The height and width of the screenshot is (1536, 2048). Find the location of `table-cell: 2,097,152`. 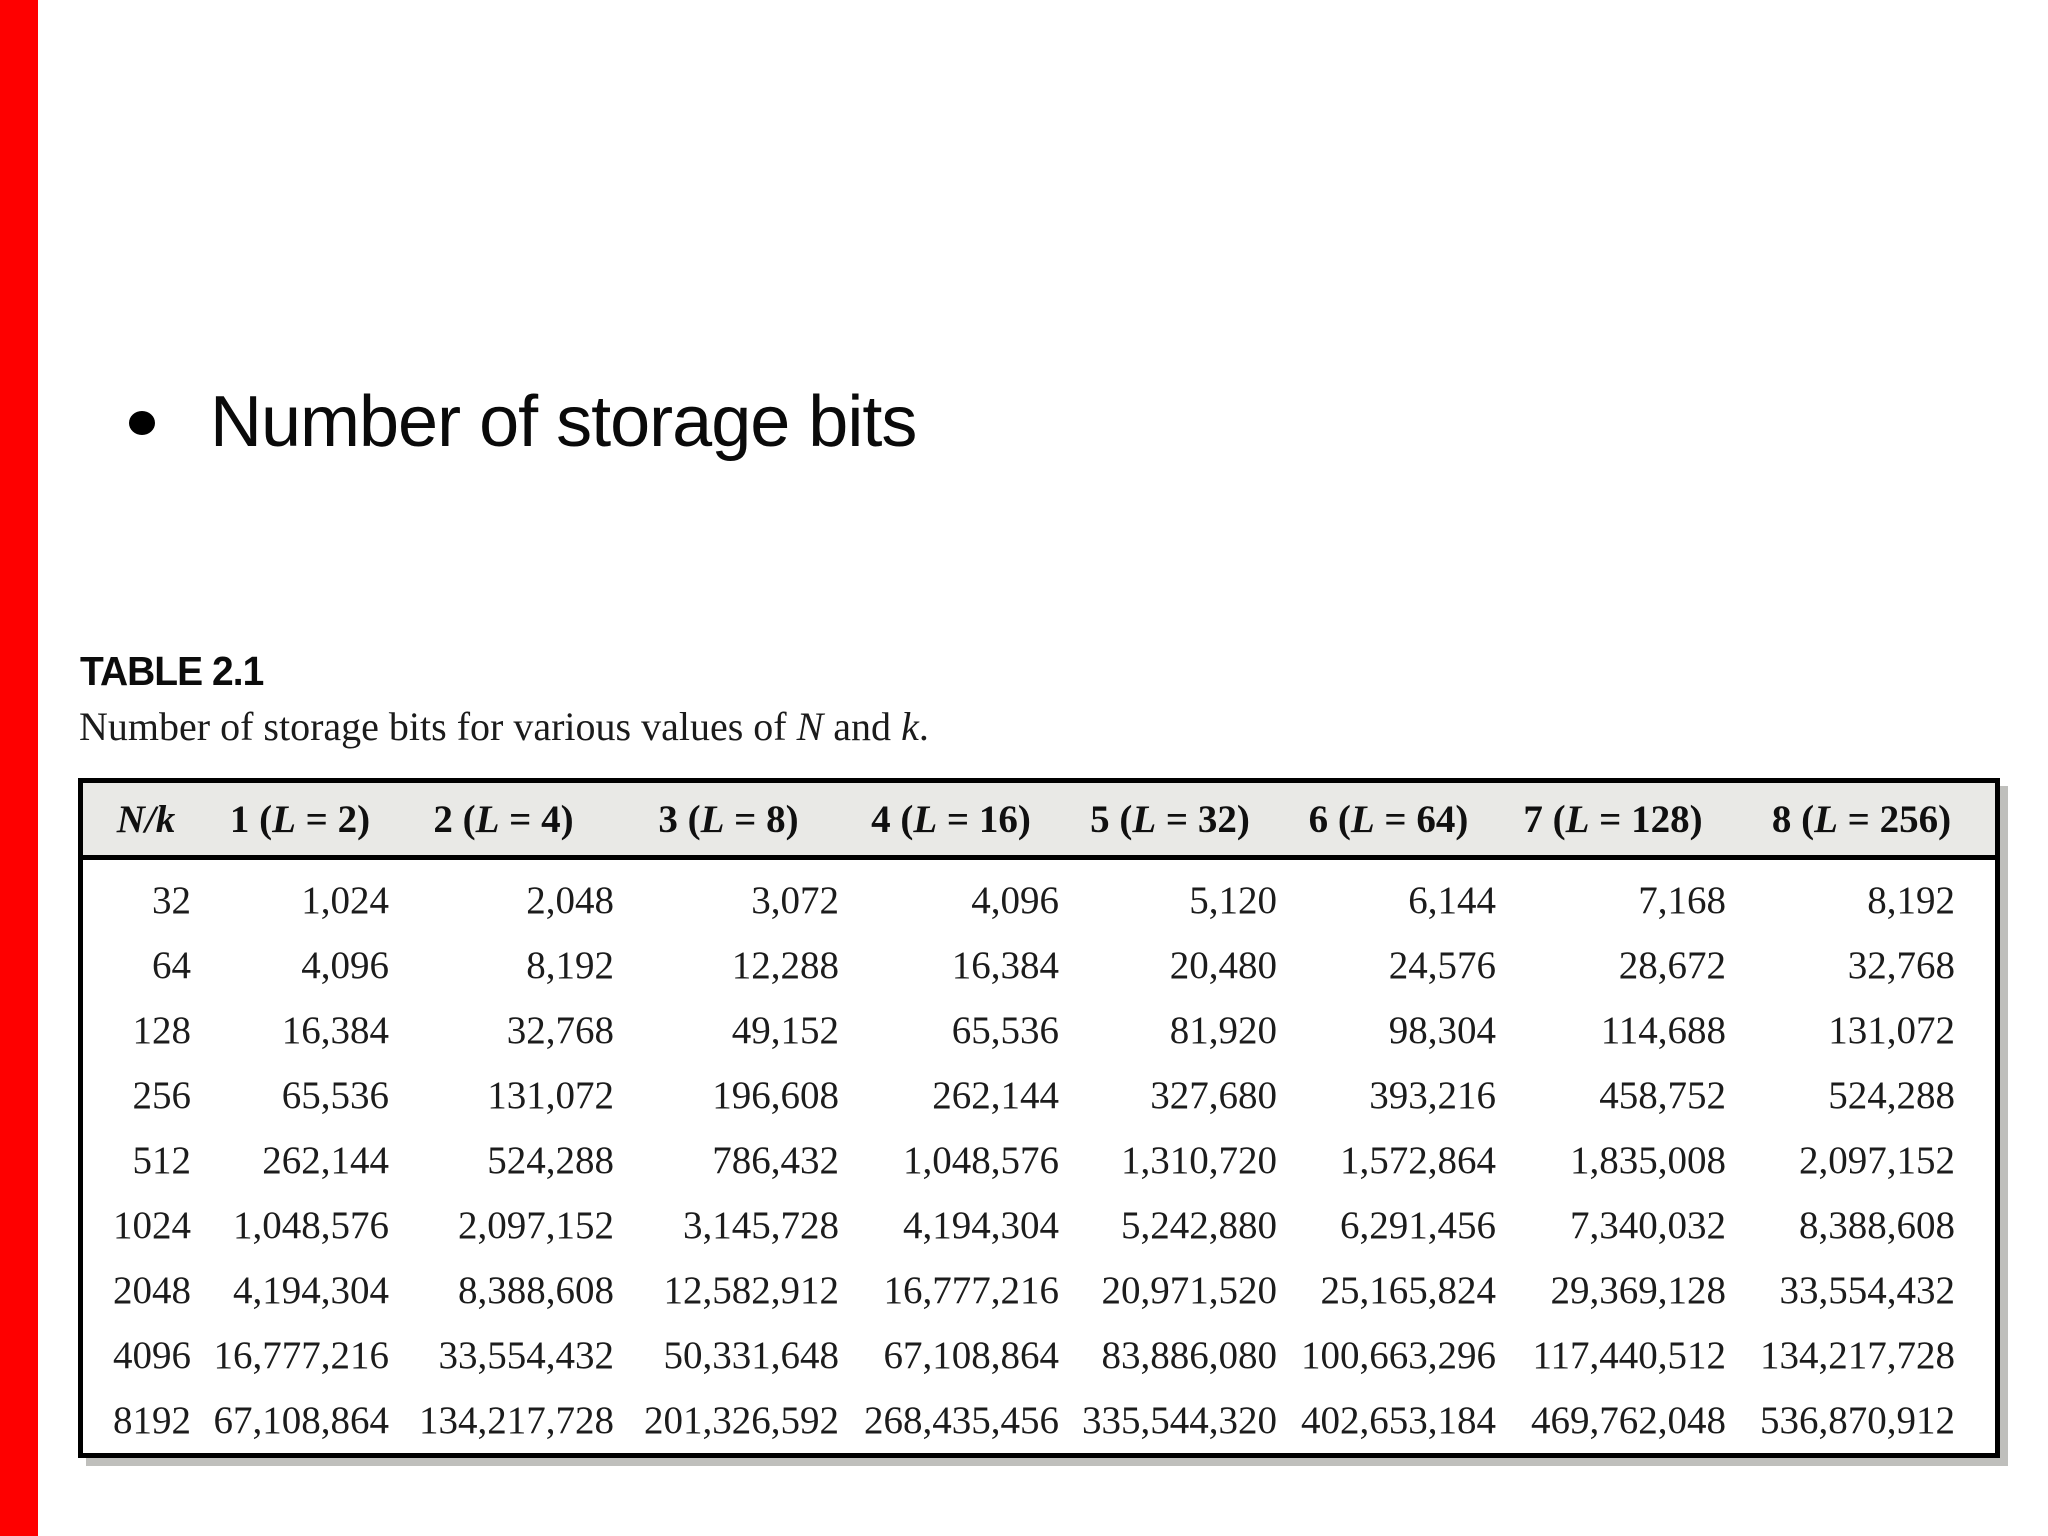

table-cell: 2,097,152 is located at coordinates (536, 1225).